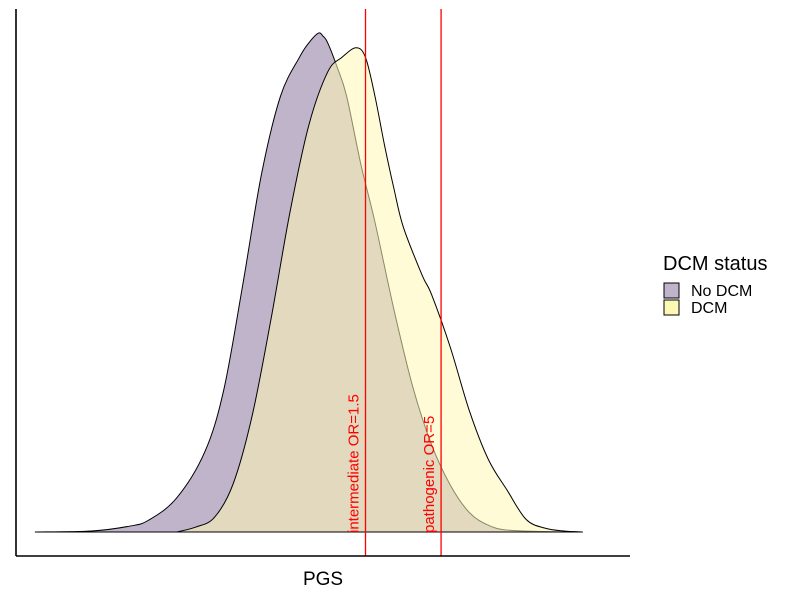 Image resolution: width=800 pixels, height=600 pixels. I want to click on reference-line-label-1: intermediate OR=1.5, so click(354, 463).